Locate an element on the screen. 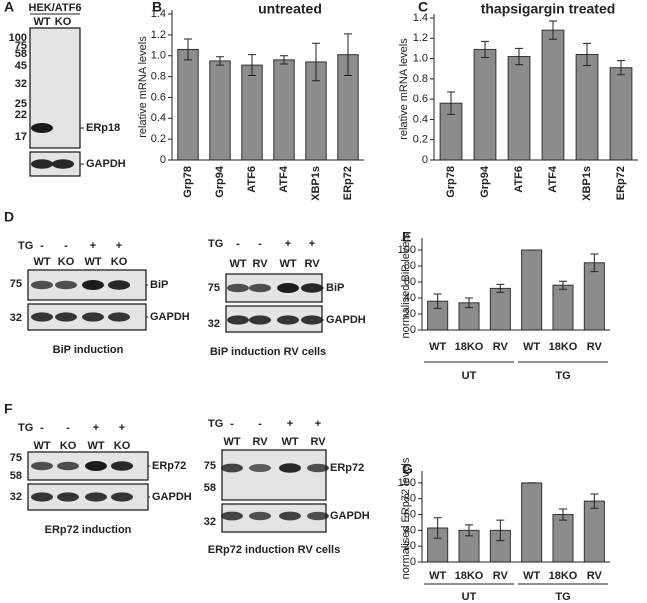  size-marker: 45 is located at coordinates (21, 66).